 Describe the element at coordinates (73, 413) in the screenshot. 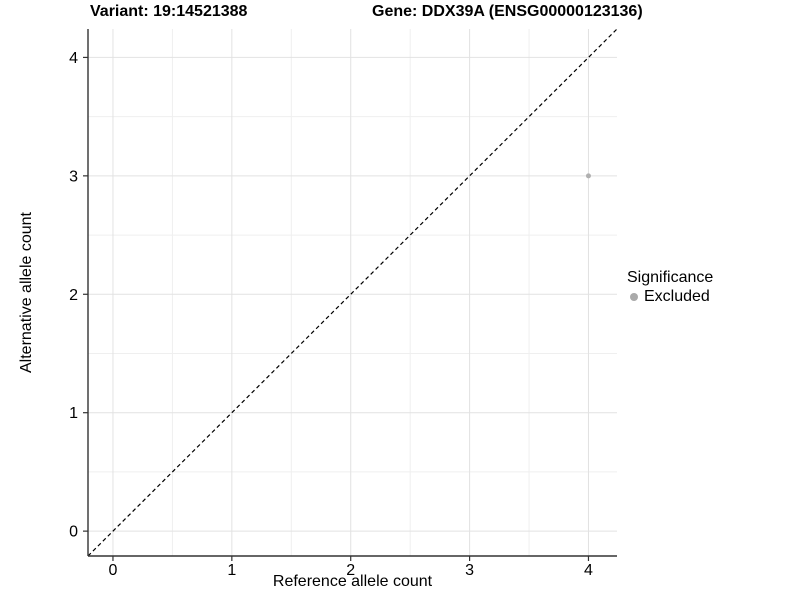

I see `y-tick-label: 1` at that location.